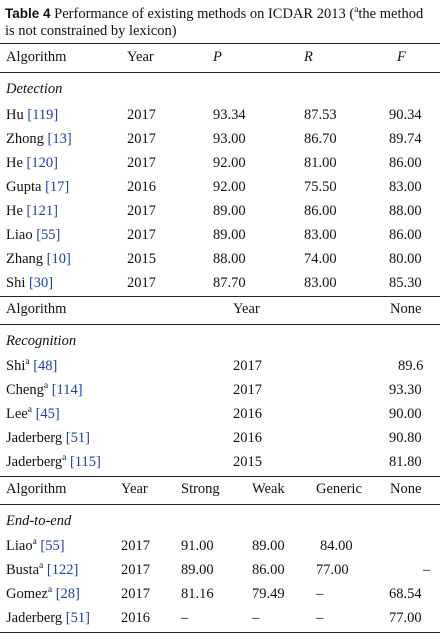 The height and width of the screenshot is (642, 440). I want to click on table-row: Shia [48] 2017 89.6, so click(220, 369).